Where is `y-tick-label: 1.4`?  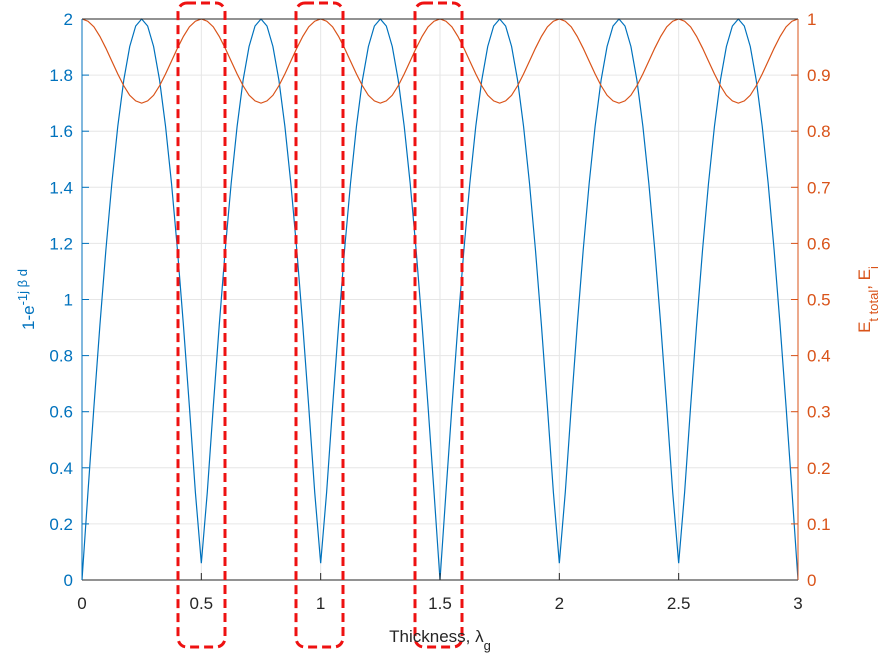 y-tick-label: 1.4 is located at coordinates (61, 187).